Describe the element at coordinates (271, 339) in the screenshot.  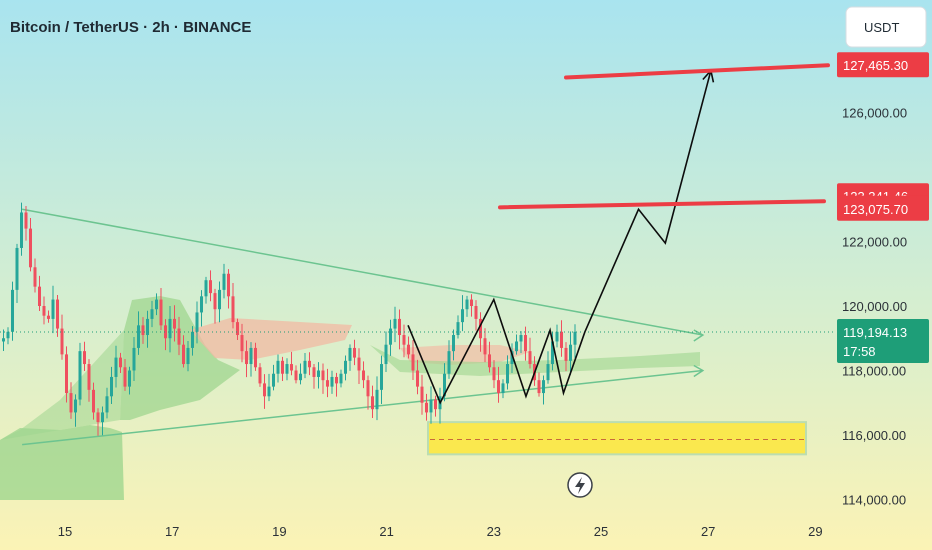
I see `cloud-red-left` at that location.